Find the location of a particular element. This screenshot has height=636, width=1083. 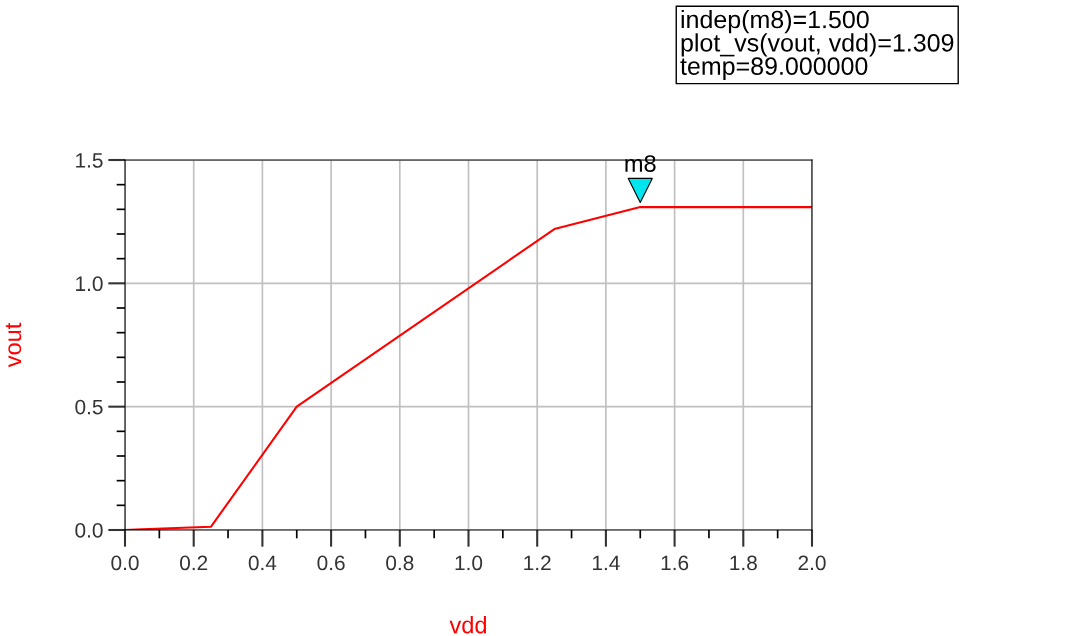

y-tick-label: 0.0 is located at coordinates (89, 530).